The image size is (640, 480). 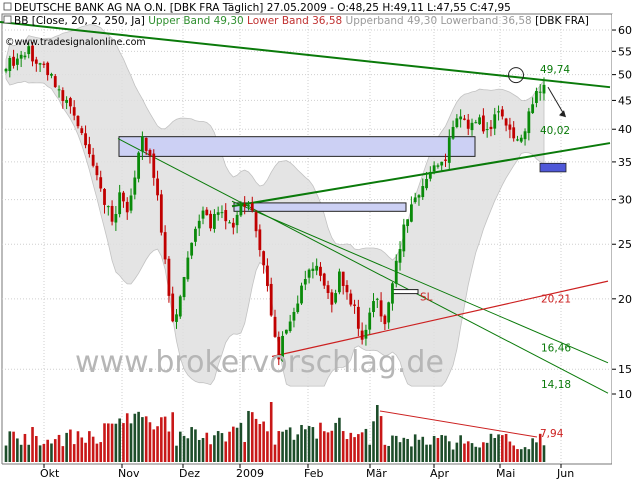 What do you see at coordinates (441, 21) in the screenshot?
I see `legend-part: Upperband 49,30 Lowerband 36,58` at bounding box center [441, 21].